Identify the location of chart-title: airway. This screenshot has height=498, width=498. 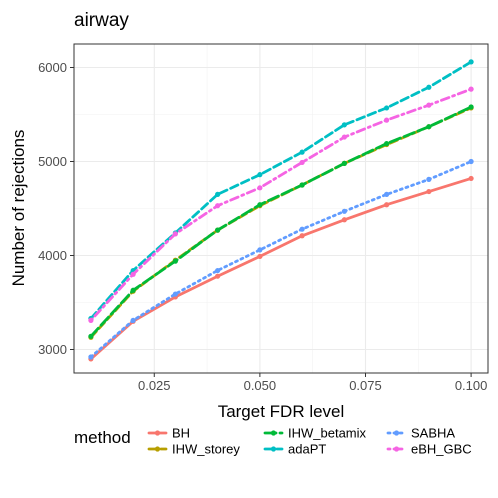
(101, 20).